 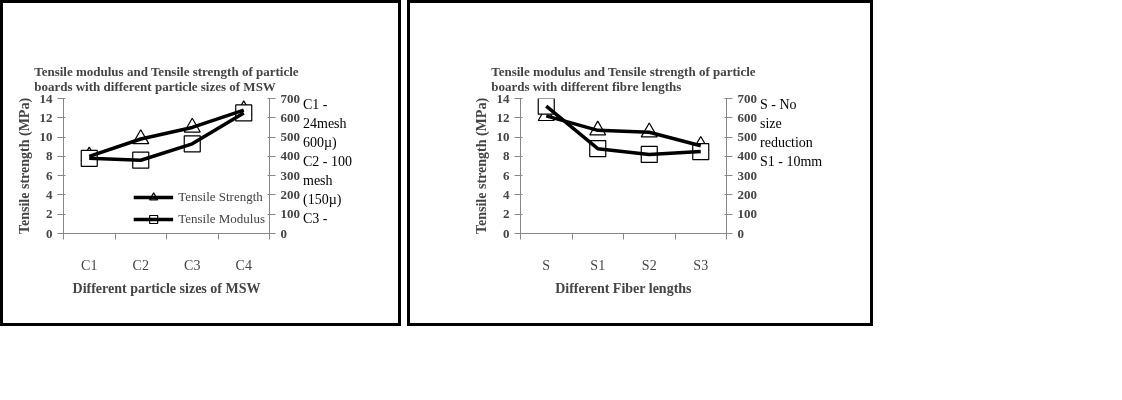 I want to click on text: C1 -, so click(x=315, y=104).